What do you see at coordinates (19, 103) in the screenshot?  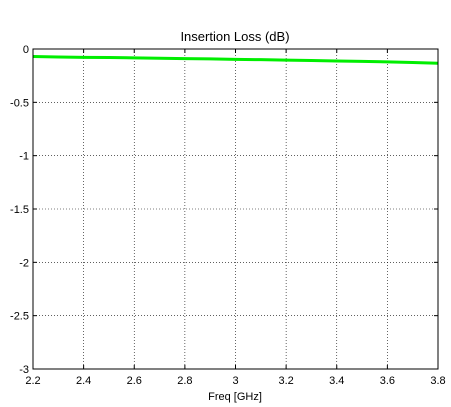 I see `y-tick-label: -0.5` at bounding box center [19, 103].